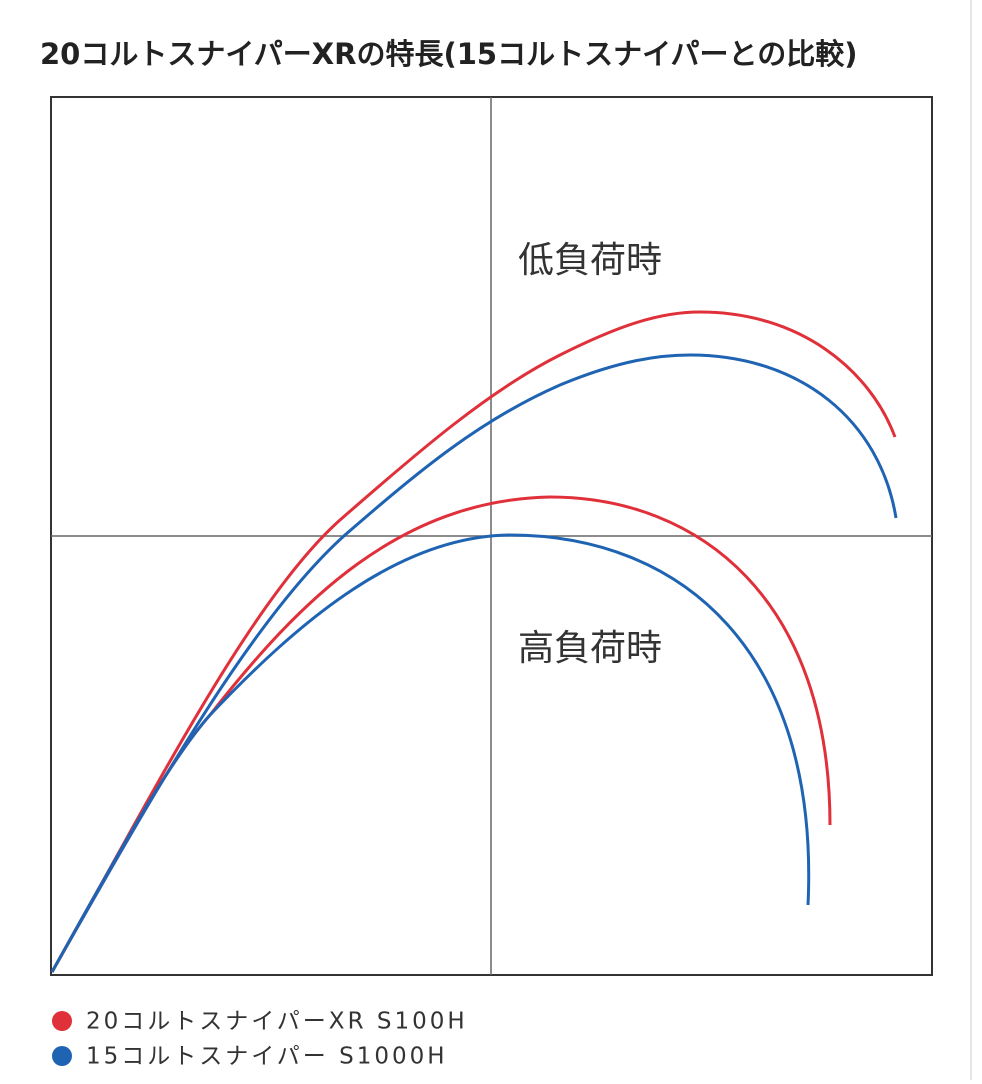  I want to click on legend-label: 15コルトスナイパー S1000H, so click(267, 1057).